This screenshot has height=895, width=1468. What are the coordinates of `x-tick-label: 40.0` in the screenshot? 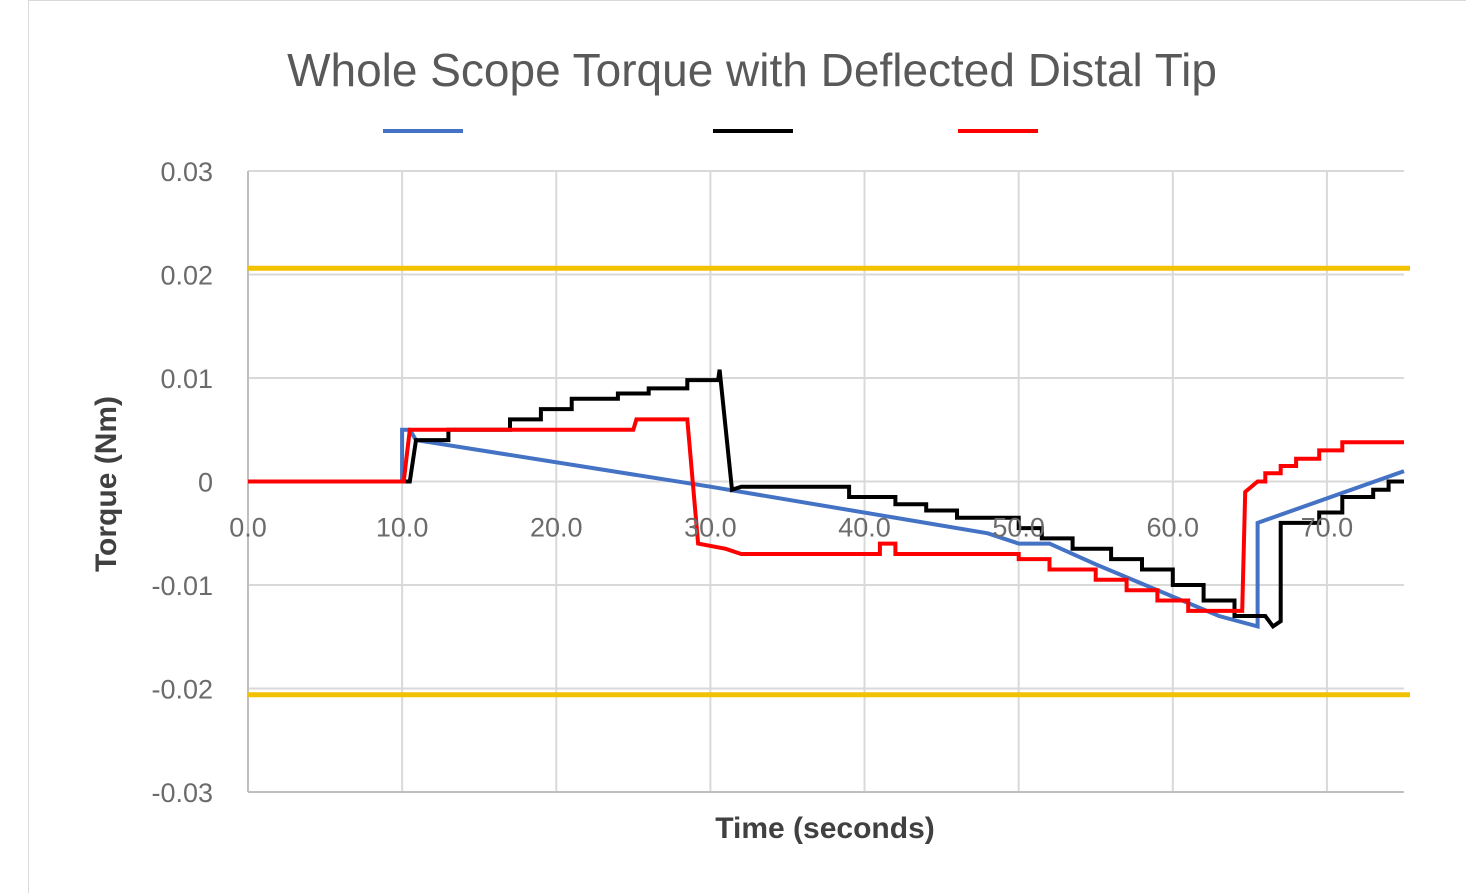 It's located at (864, 528).